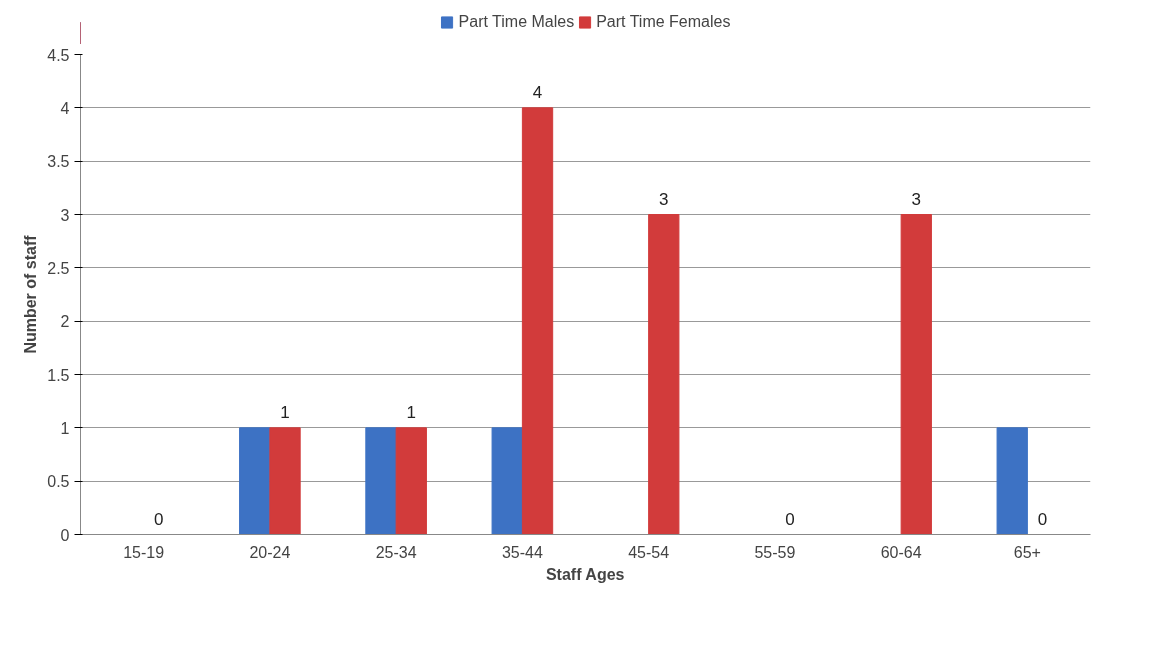 The height and width of the screenshot is (671, 1162). Describe the element at coordinates (901, 552) in the screenshot. I see `x-tick-label: 60-64` at that location.